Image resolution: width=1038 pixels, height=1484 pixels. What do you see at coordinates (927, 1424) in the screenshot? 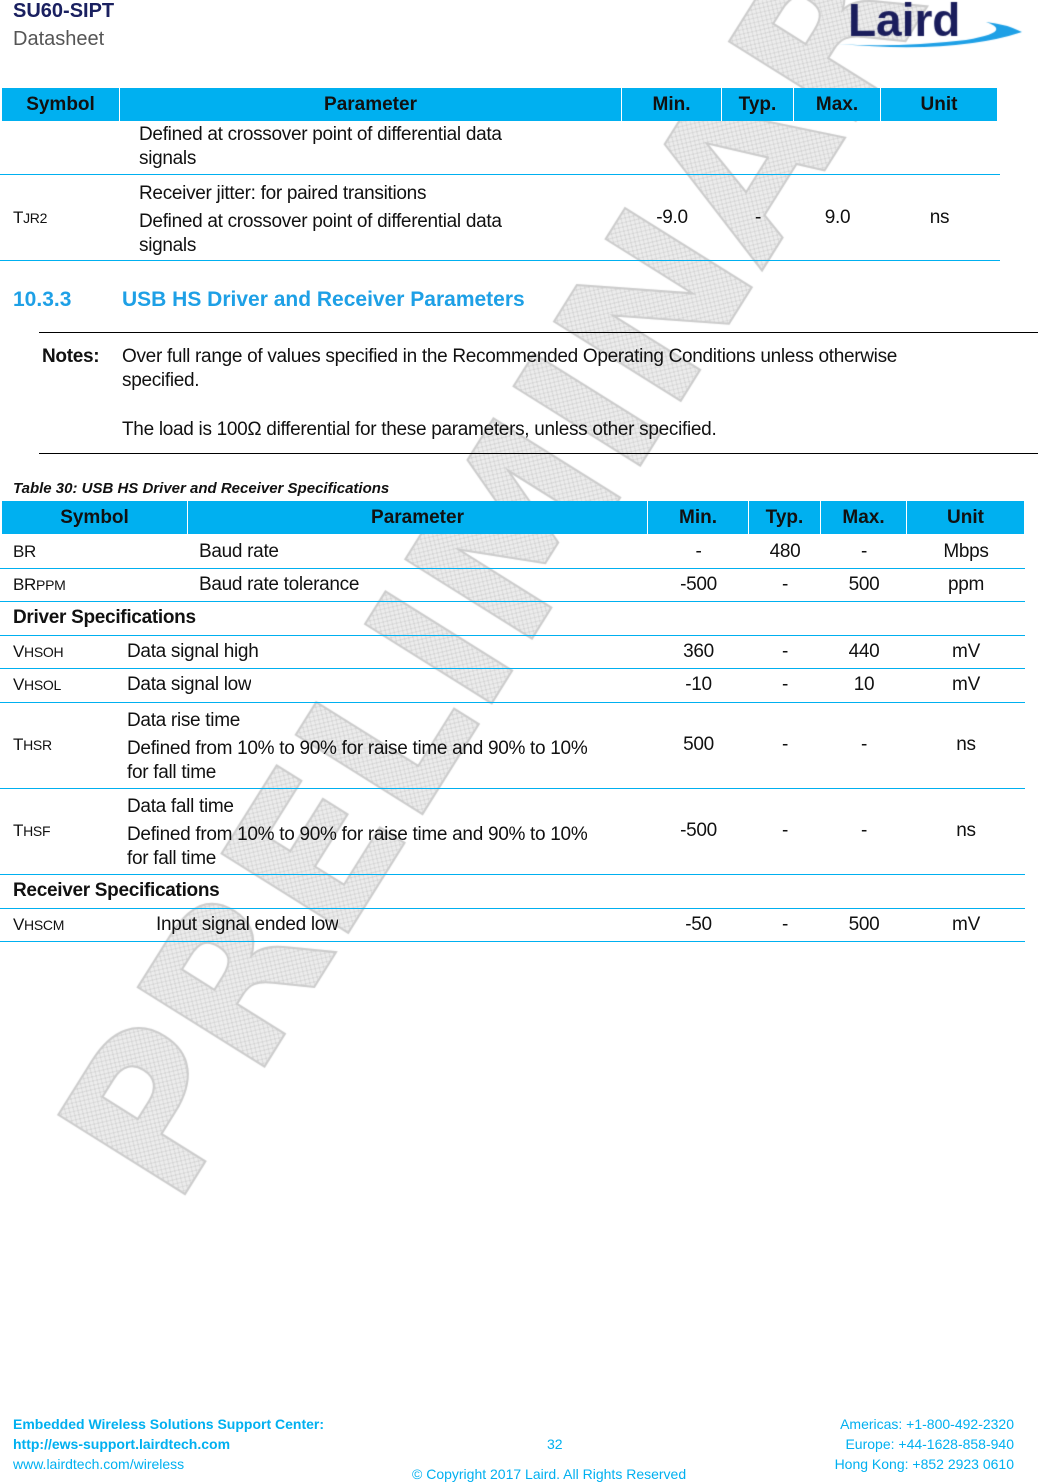
I see `phone-americas: Americas: +1-800-492-2320` at bounding box center [927, 1424].